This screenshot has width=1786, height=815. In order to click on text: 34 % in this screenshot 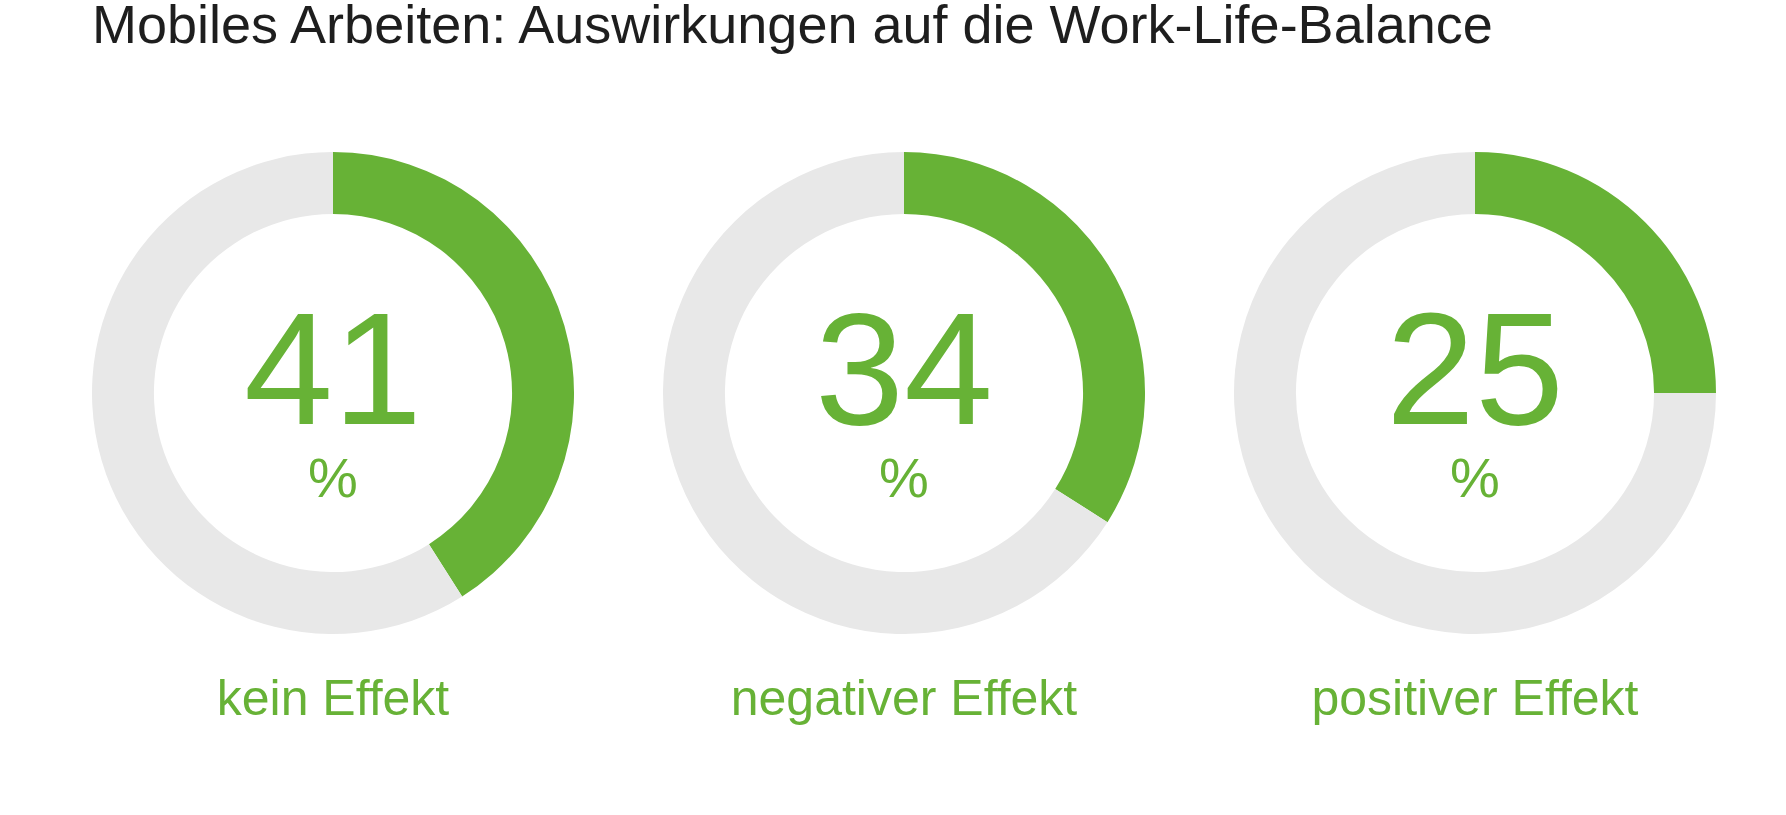, I will do `click(904, 394)`.